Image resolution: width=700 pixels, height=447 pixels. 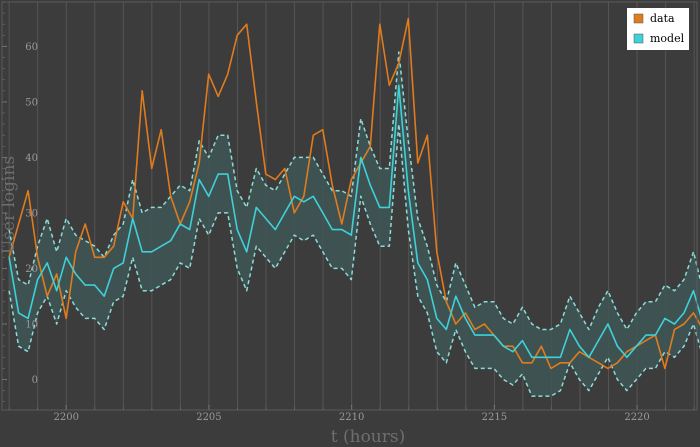 I want to click on legend-swatch-data, so click(x=638, y=18).